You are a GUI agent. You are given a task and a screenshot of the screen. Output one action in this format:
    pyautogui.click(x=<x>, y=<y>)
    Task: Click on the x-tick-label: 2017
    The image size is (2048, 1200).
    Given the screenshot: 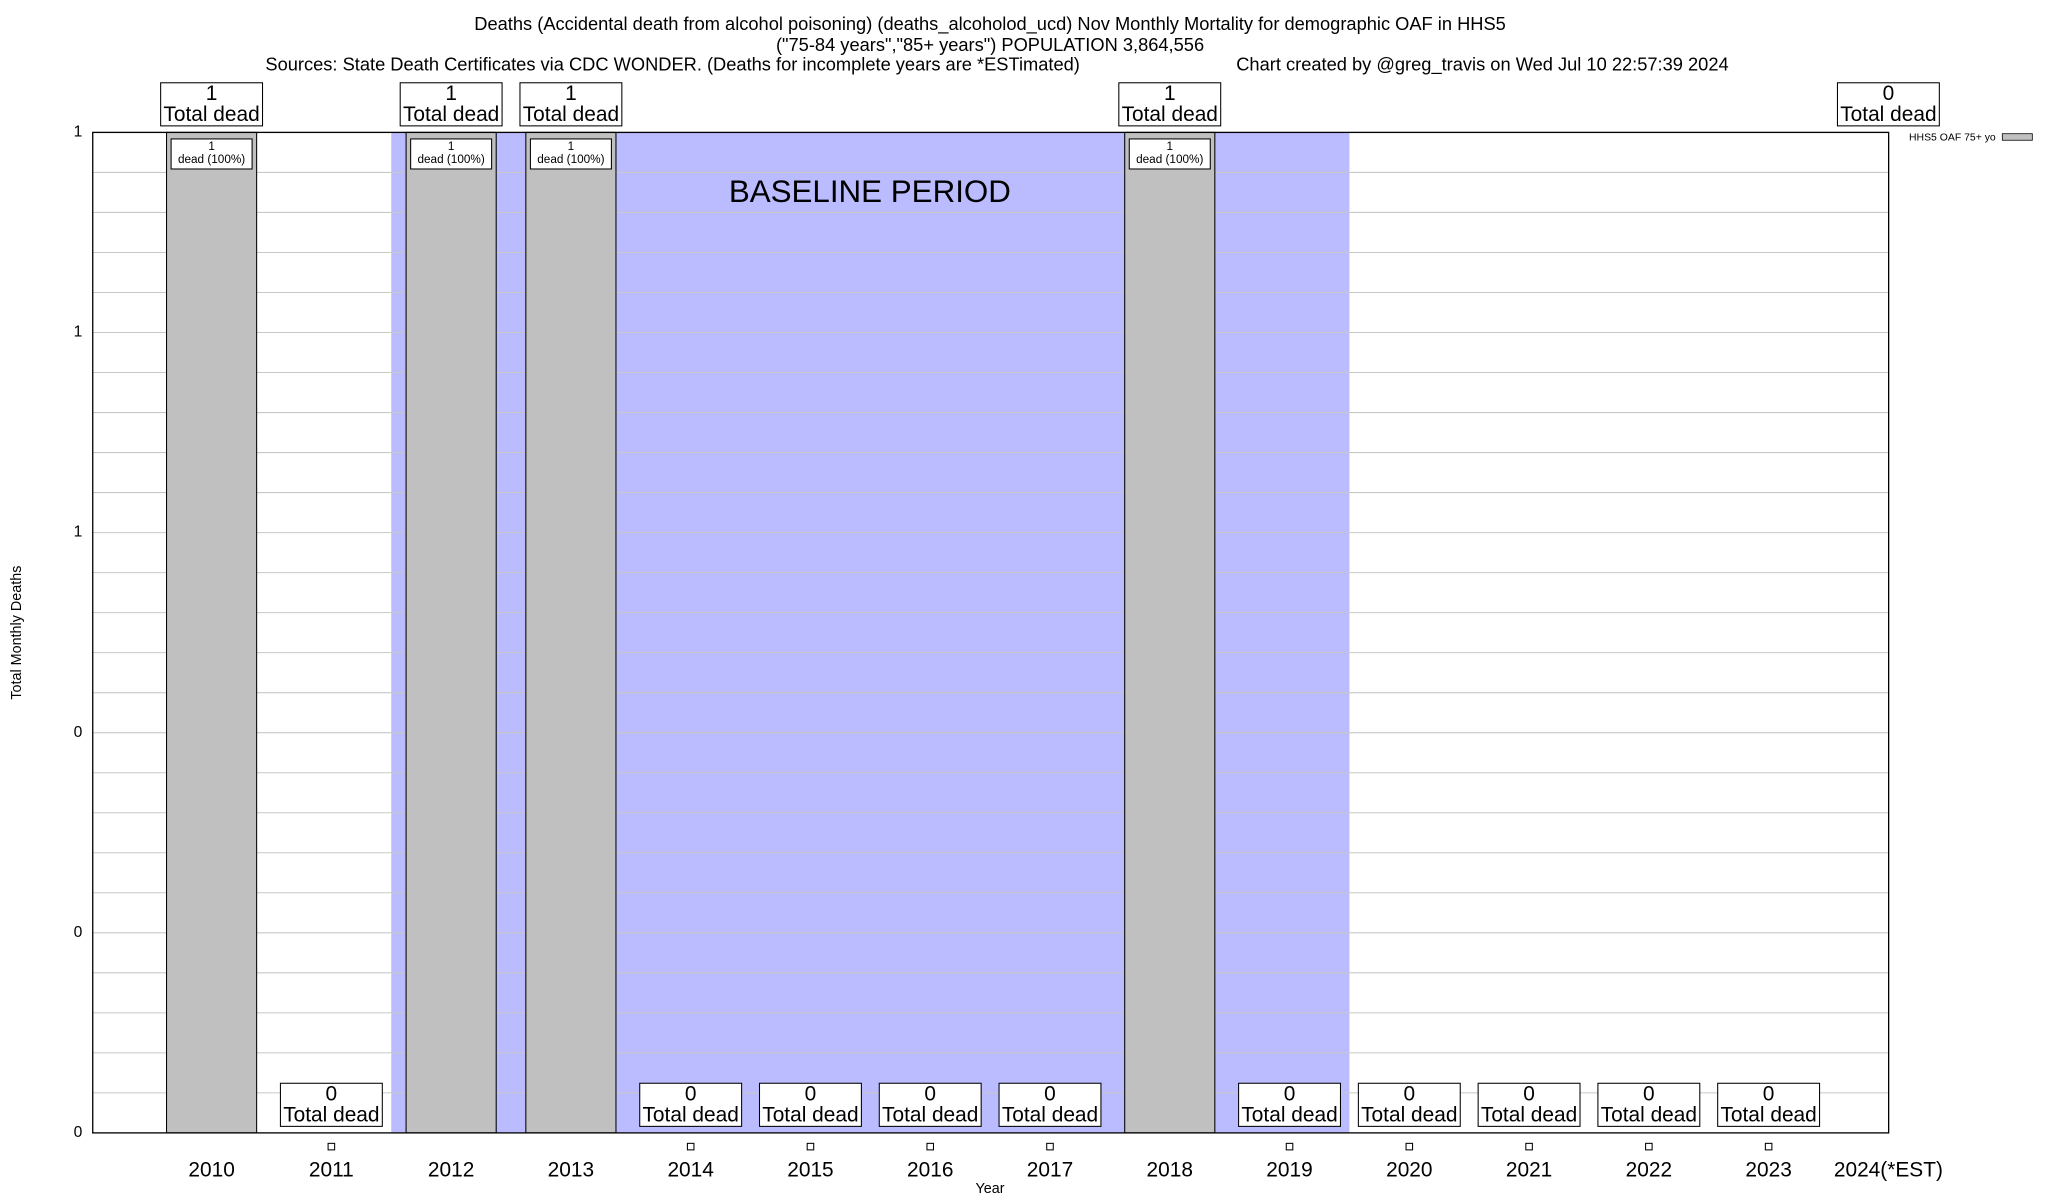 What is the action you would take?
    pyautogui.click(x=1050, y=1169)
    